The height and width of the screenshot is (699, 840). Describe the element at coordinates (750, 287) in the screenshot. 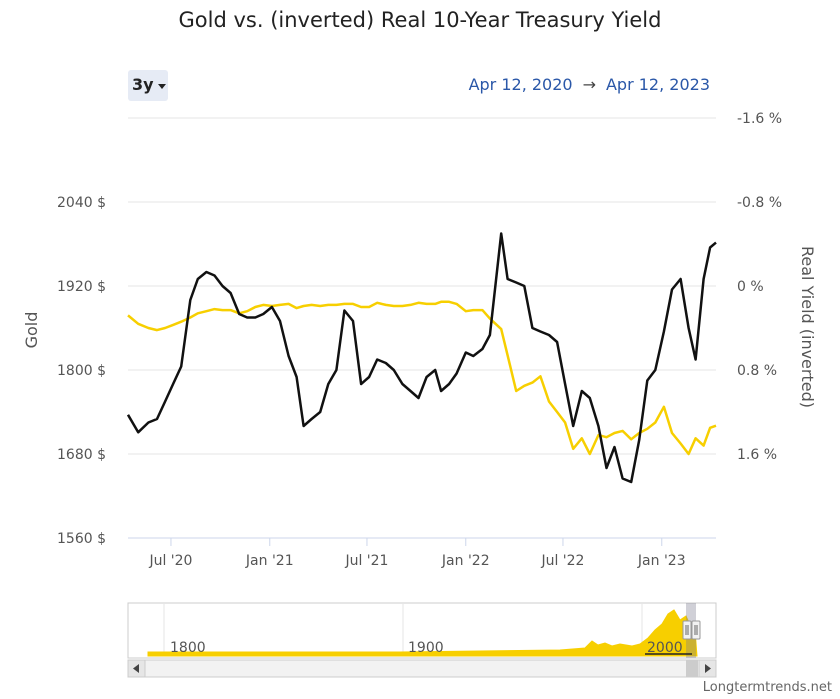

I see `y-right-tick-label: 0 %` at that location.